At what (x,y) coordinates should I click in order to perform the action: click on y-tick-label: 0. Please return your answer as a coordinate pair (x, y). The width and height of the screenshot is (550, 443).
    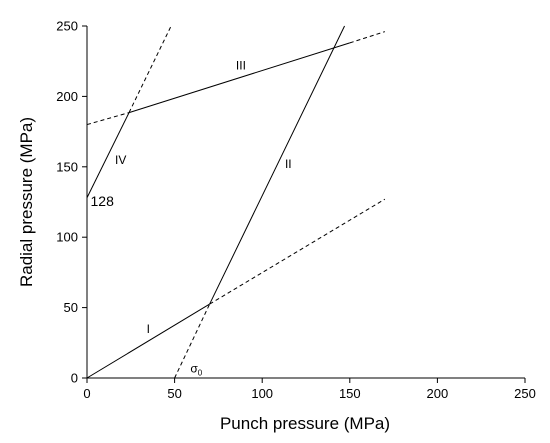
    Looking at the image, I should click on (74, 378).